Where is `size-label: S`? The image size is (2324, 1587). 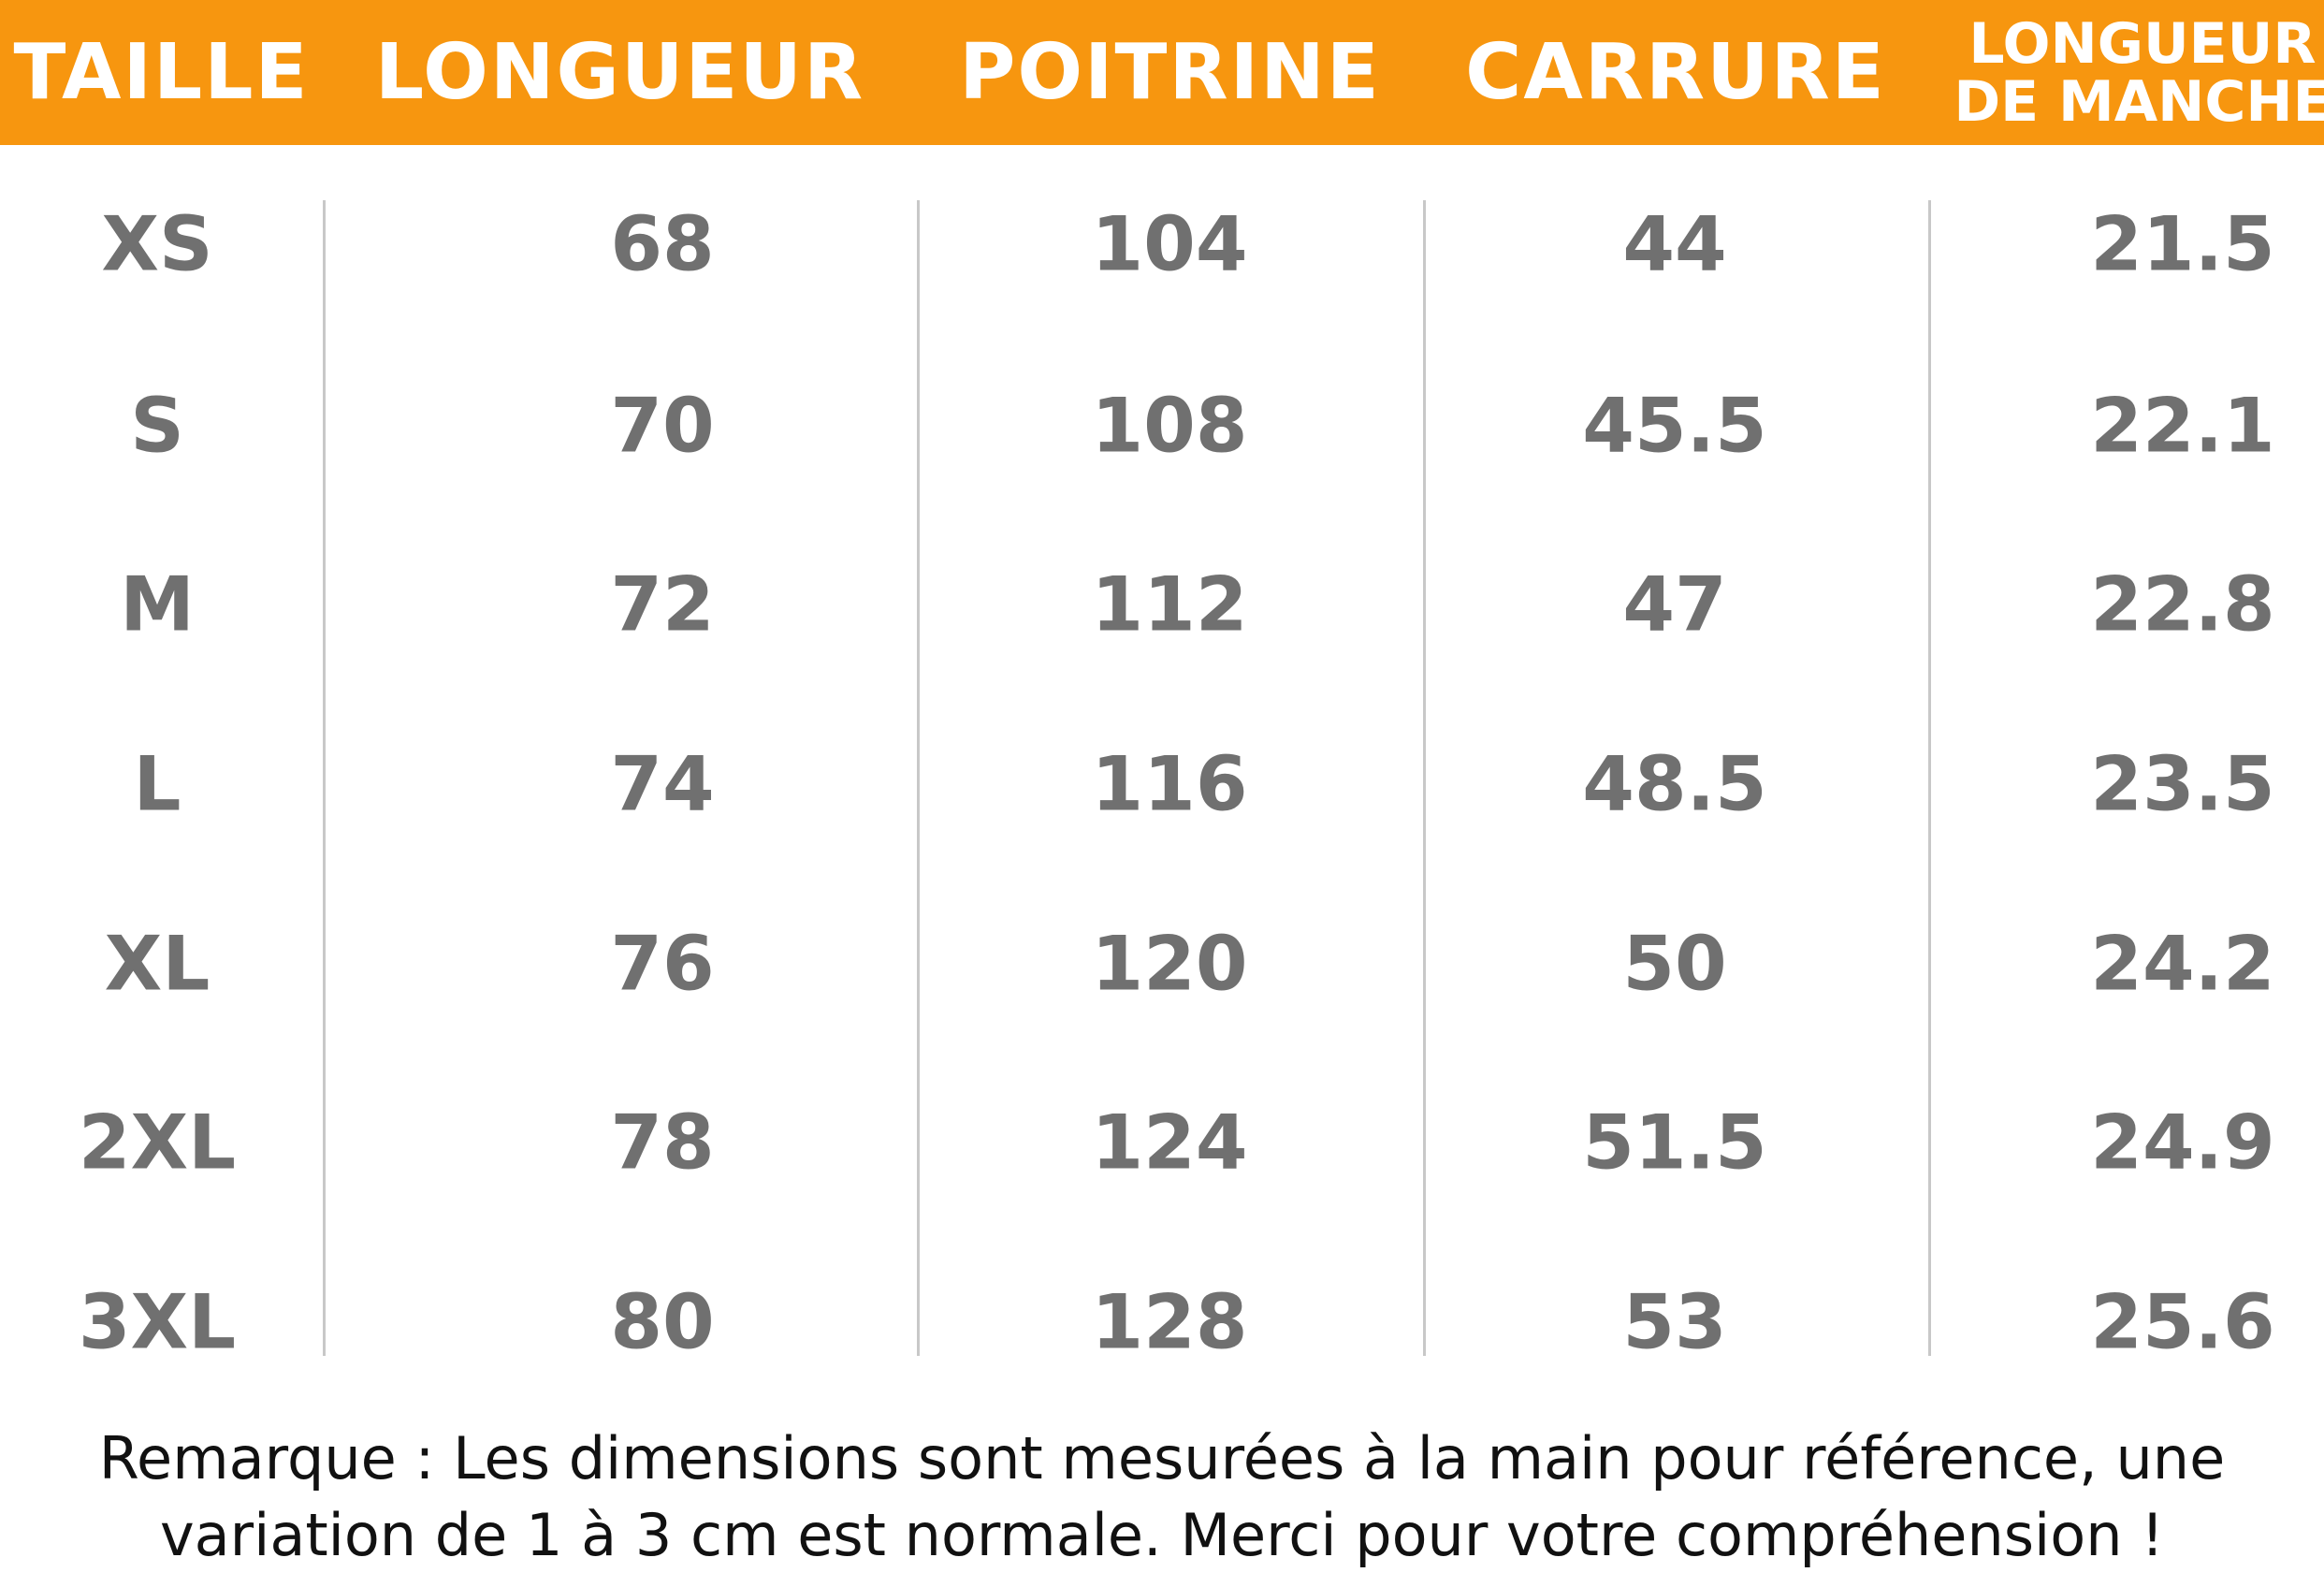
size-label: S is located at coordinates (157, 426).